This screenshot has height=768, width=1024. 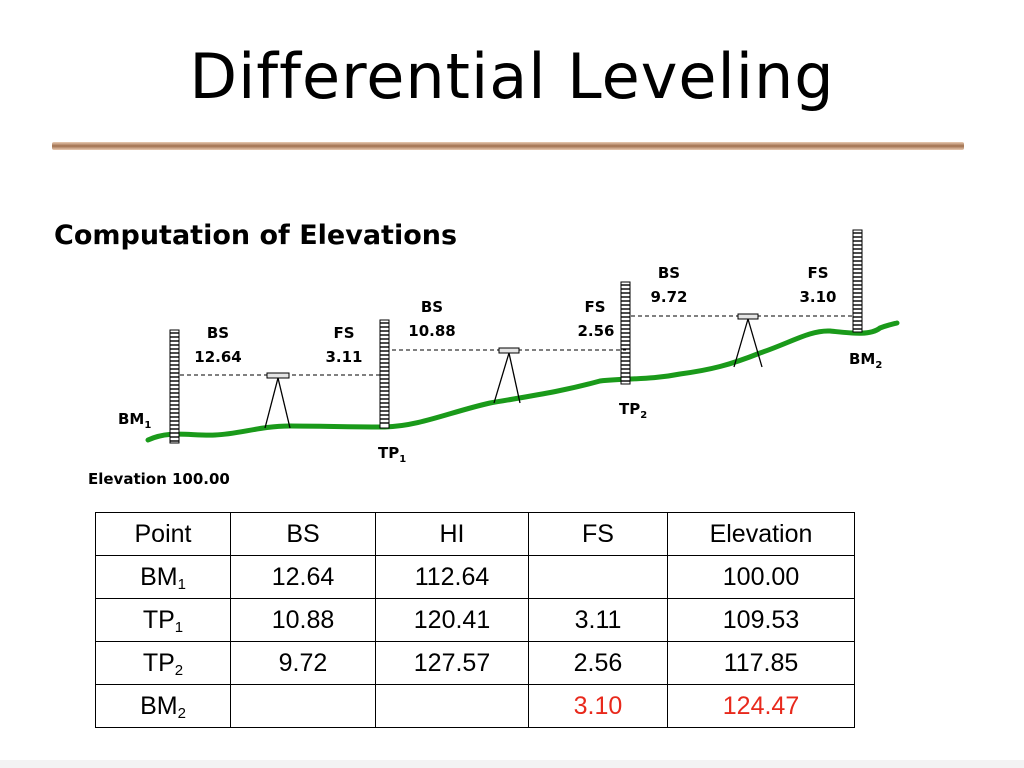 I want to click on level-rod-bm1, so click(x=174, y=386).